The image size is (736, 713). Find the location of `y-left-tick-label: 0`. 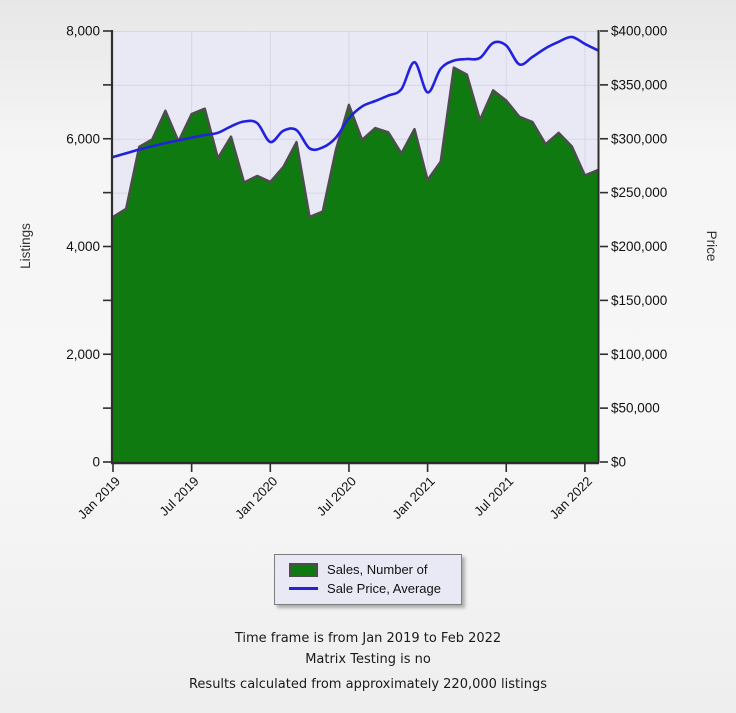

y-left-tick-label: 0 is located at coordinates (96, 462).